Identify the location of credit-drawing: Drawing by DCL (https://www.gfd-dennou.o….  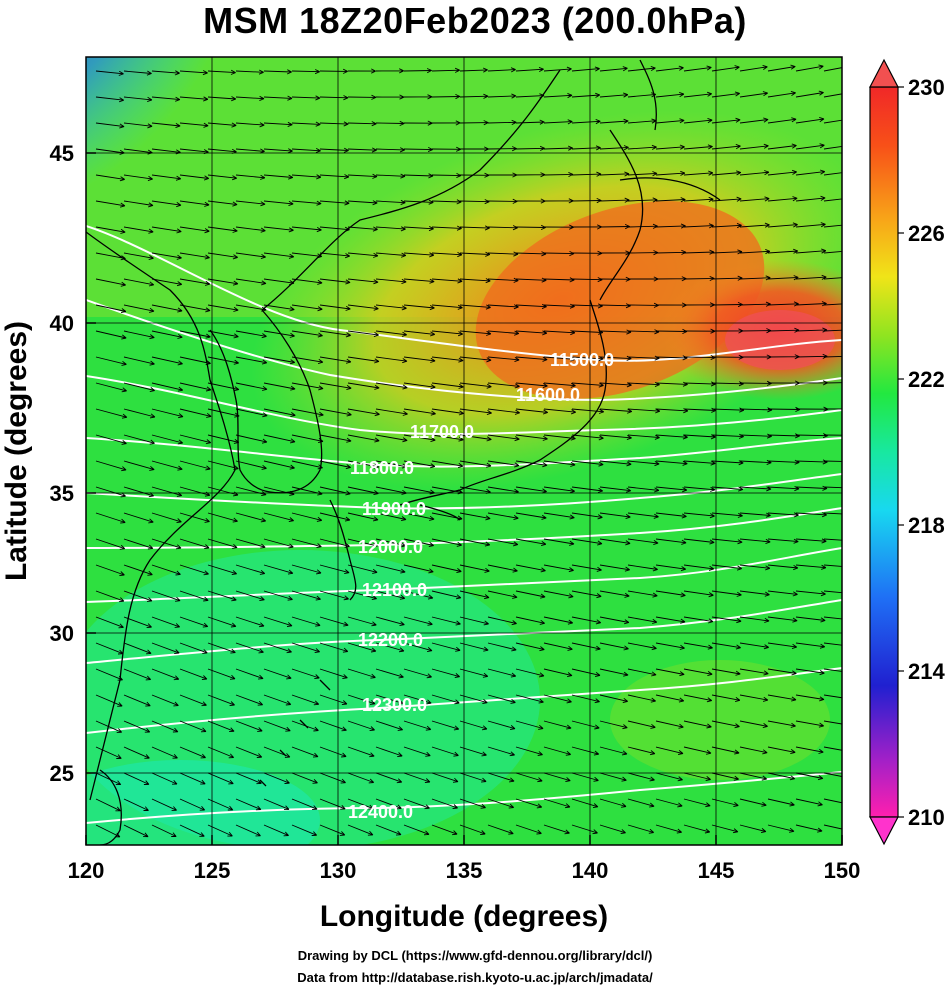
(475, 955).